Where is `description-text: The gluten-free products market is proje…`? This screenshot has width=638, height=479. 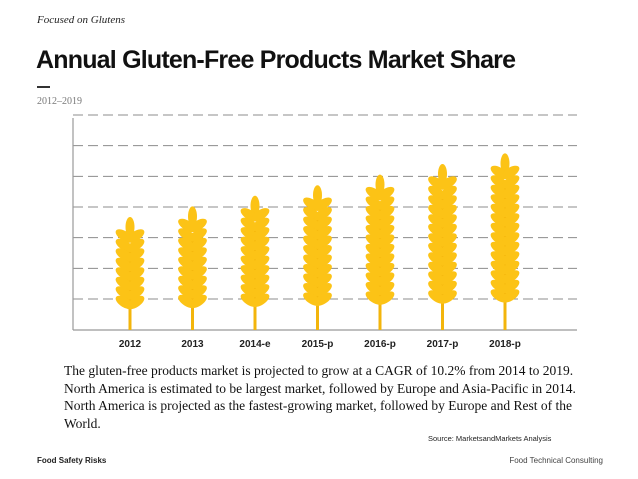
description-text: The gluten-free products market is proje… is located at coordinates (320, 397).